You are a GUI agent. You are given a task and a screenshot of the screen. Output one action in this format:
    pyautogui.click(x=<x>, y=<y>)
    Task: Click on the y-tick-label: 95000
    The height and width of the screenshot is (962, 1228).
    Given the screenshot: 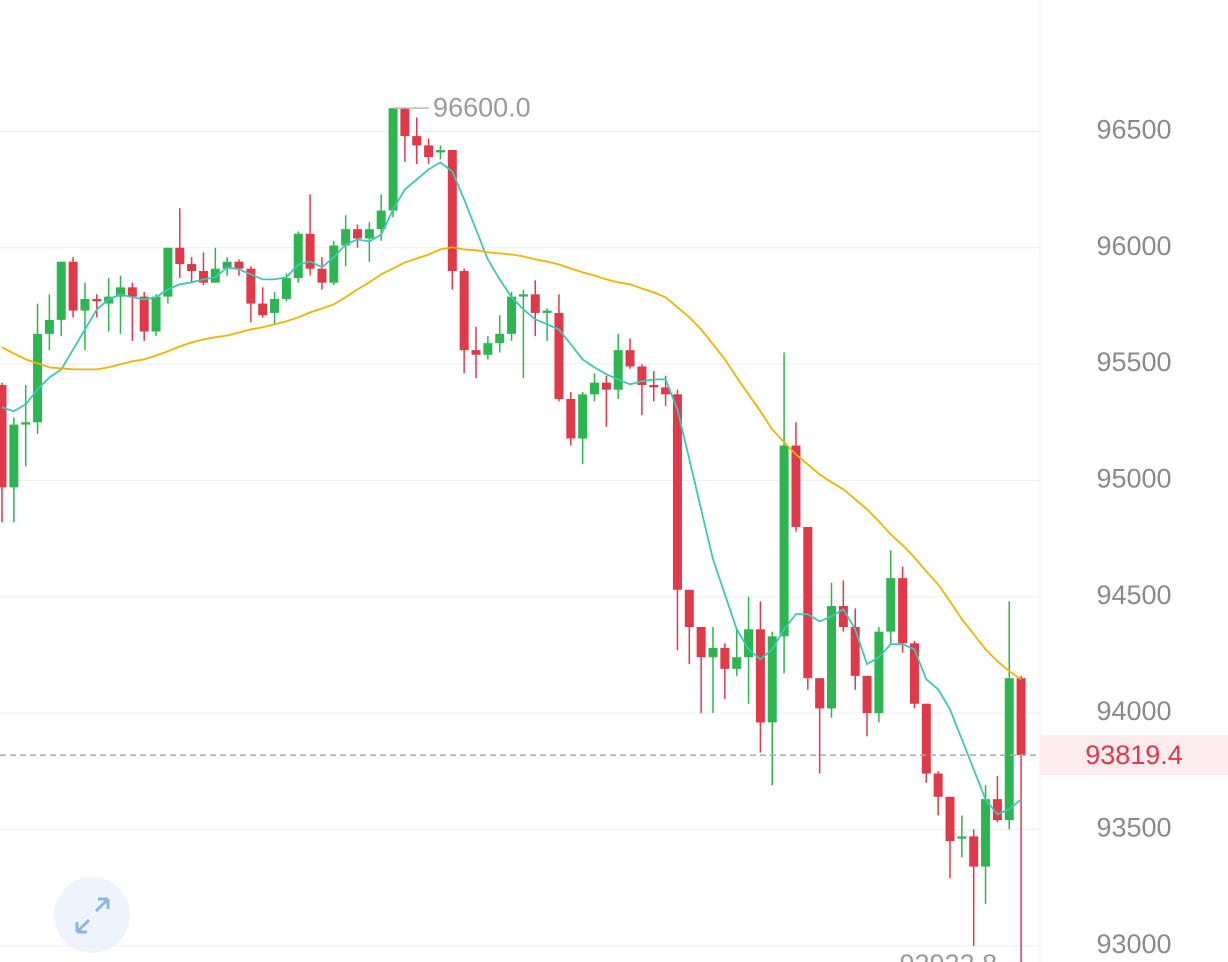 What is the action you would take?
    pyautogui.click(x=1133, y=479)
    